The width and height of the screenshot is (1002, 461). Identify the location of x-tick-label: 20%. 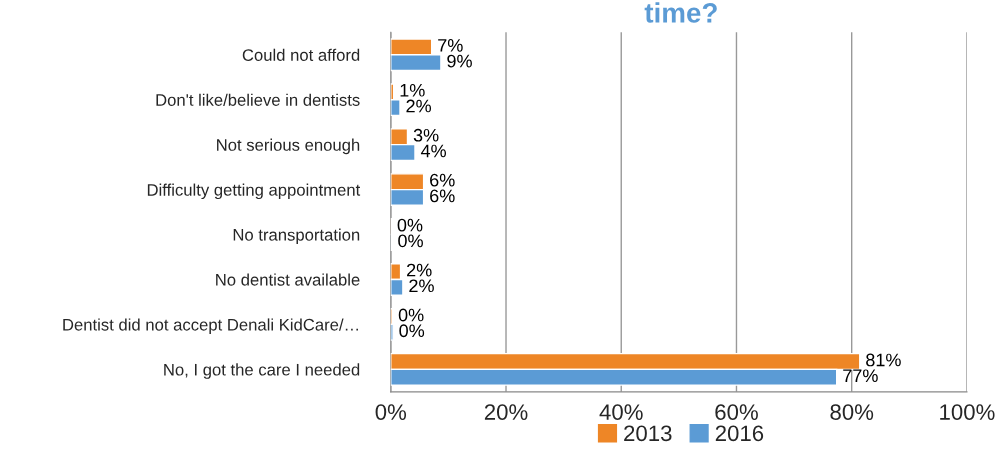
(506, 412).